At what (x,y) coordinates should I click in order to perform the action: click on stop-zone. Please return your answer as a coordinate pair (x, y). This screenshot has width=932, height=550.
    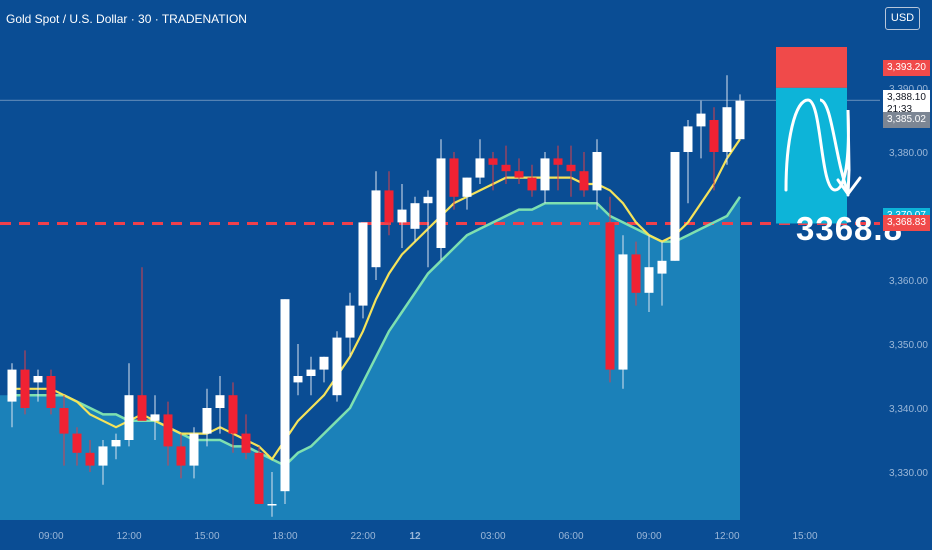
    Looking at the image, I should click on (811, 67).